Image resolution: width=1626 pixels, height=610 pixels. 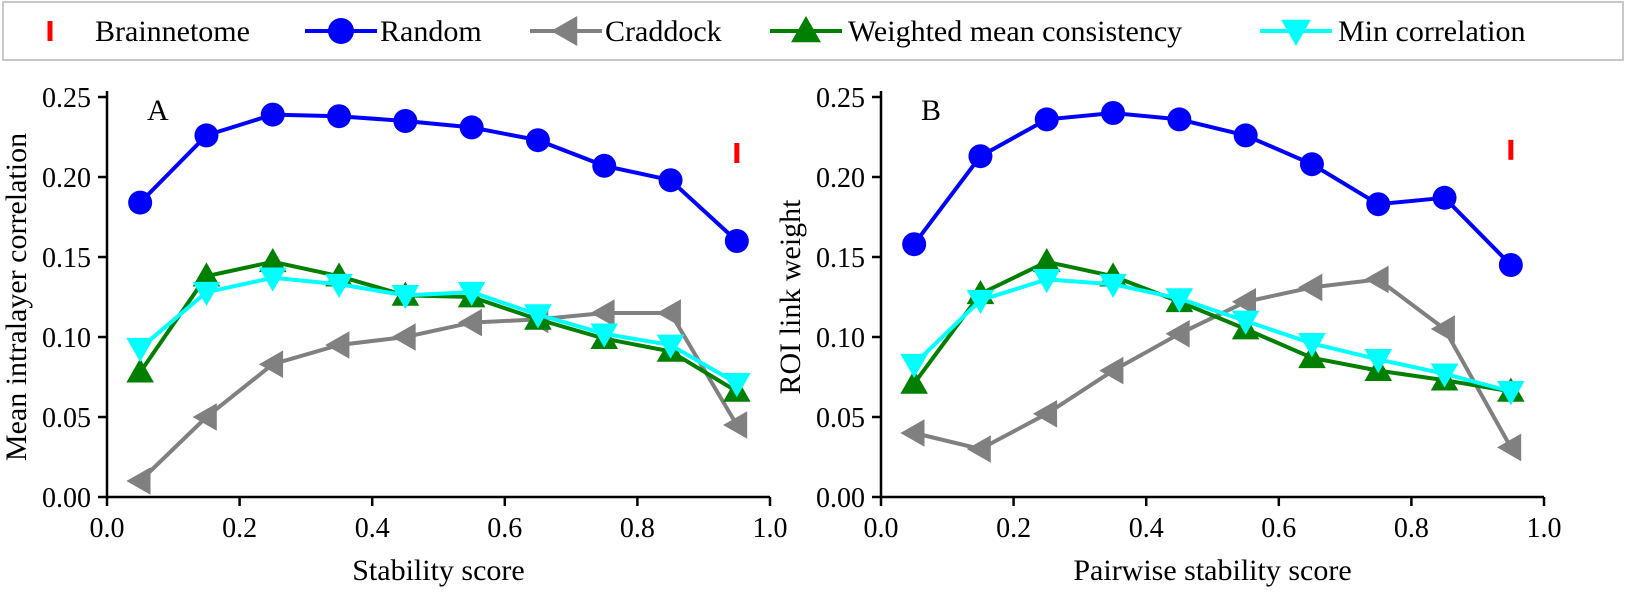 I want to click on legend-label-min-correlation: Min correlation, so click(x=1431, y=31).